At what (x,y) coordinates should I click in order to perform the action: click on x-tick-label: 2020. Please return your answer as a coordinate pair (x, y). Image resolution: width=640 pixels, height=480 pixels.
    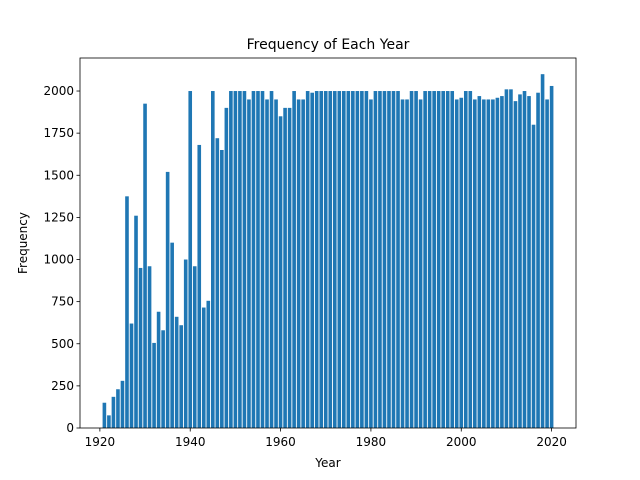
    Looking at the image, I should click on (551, 442).